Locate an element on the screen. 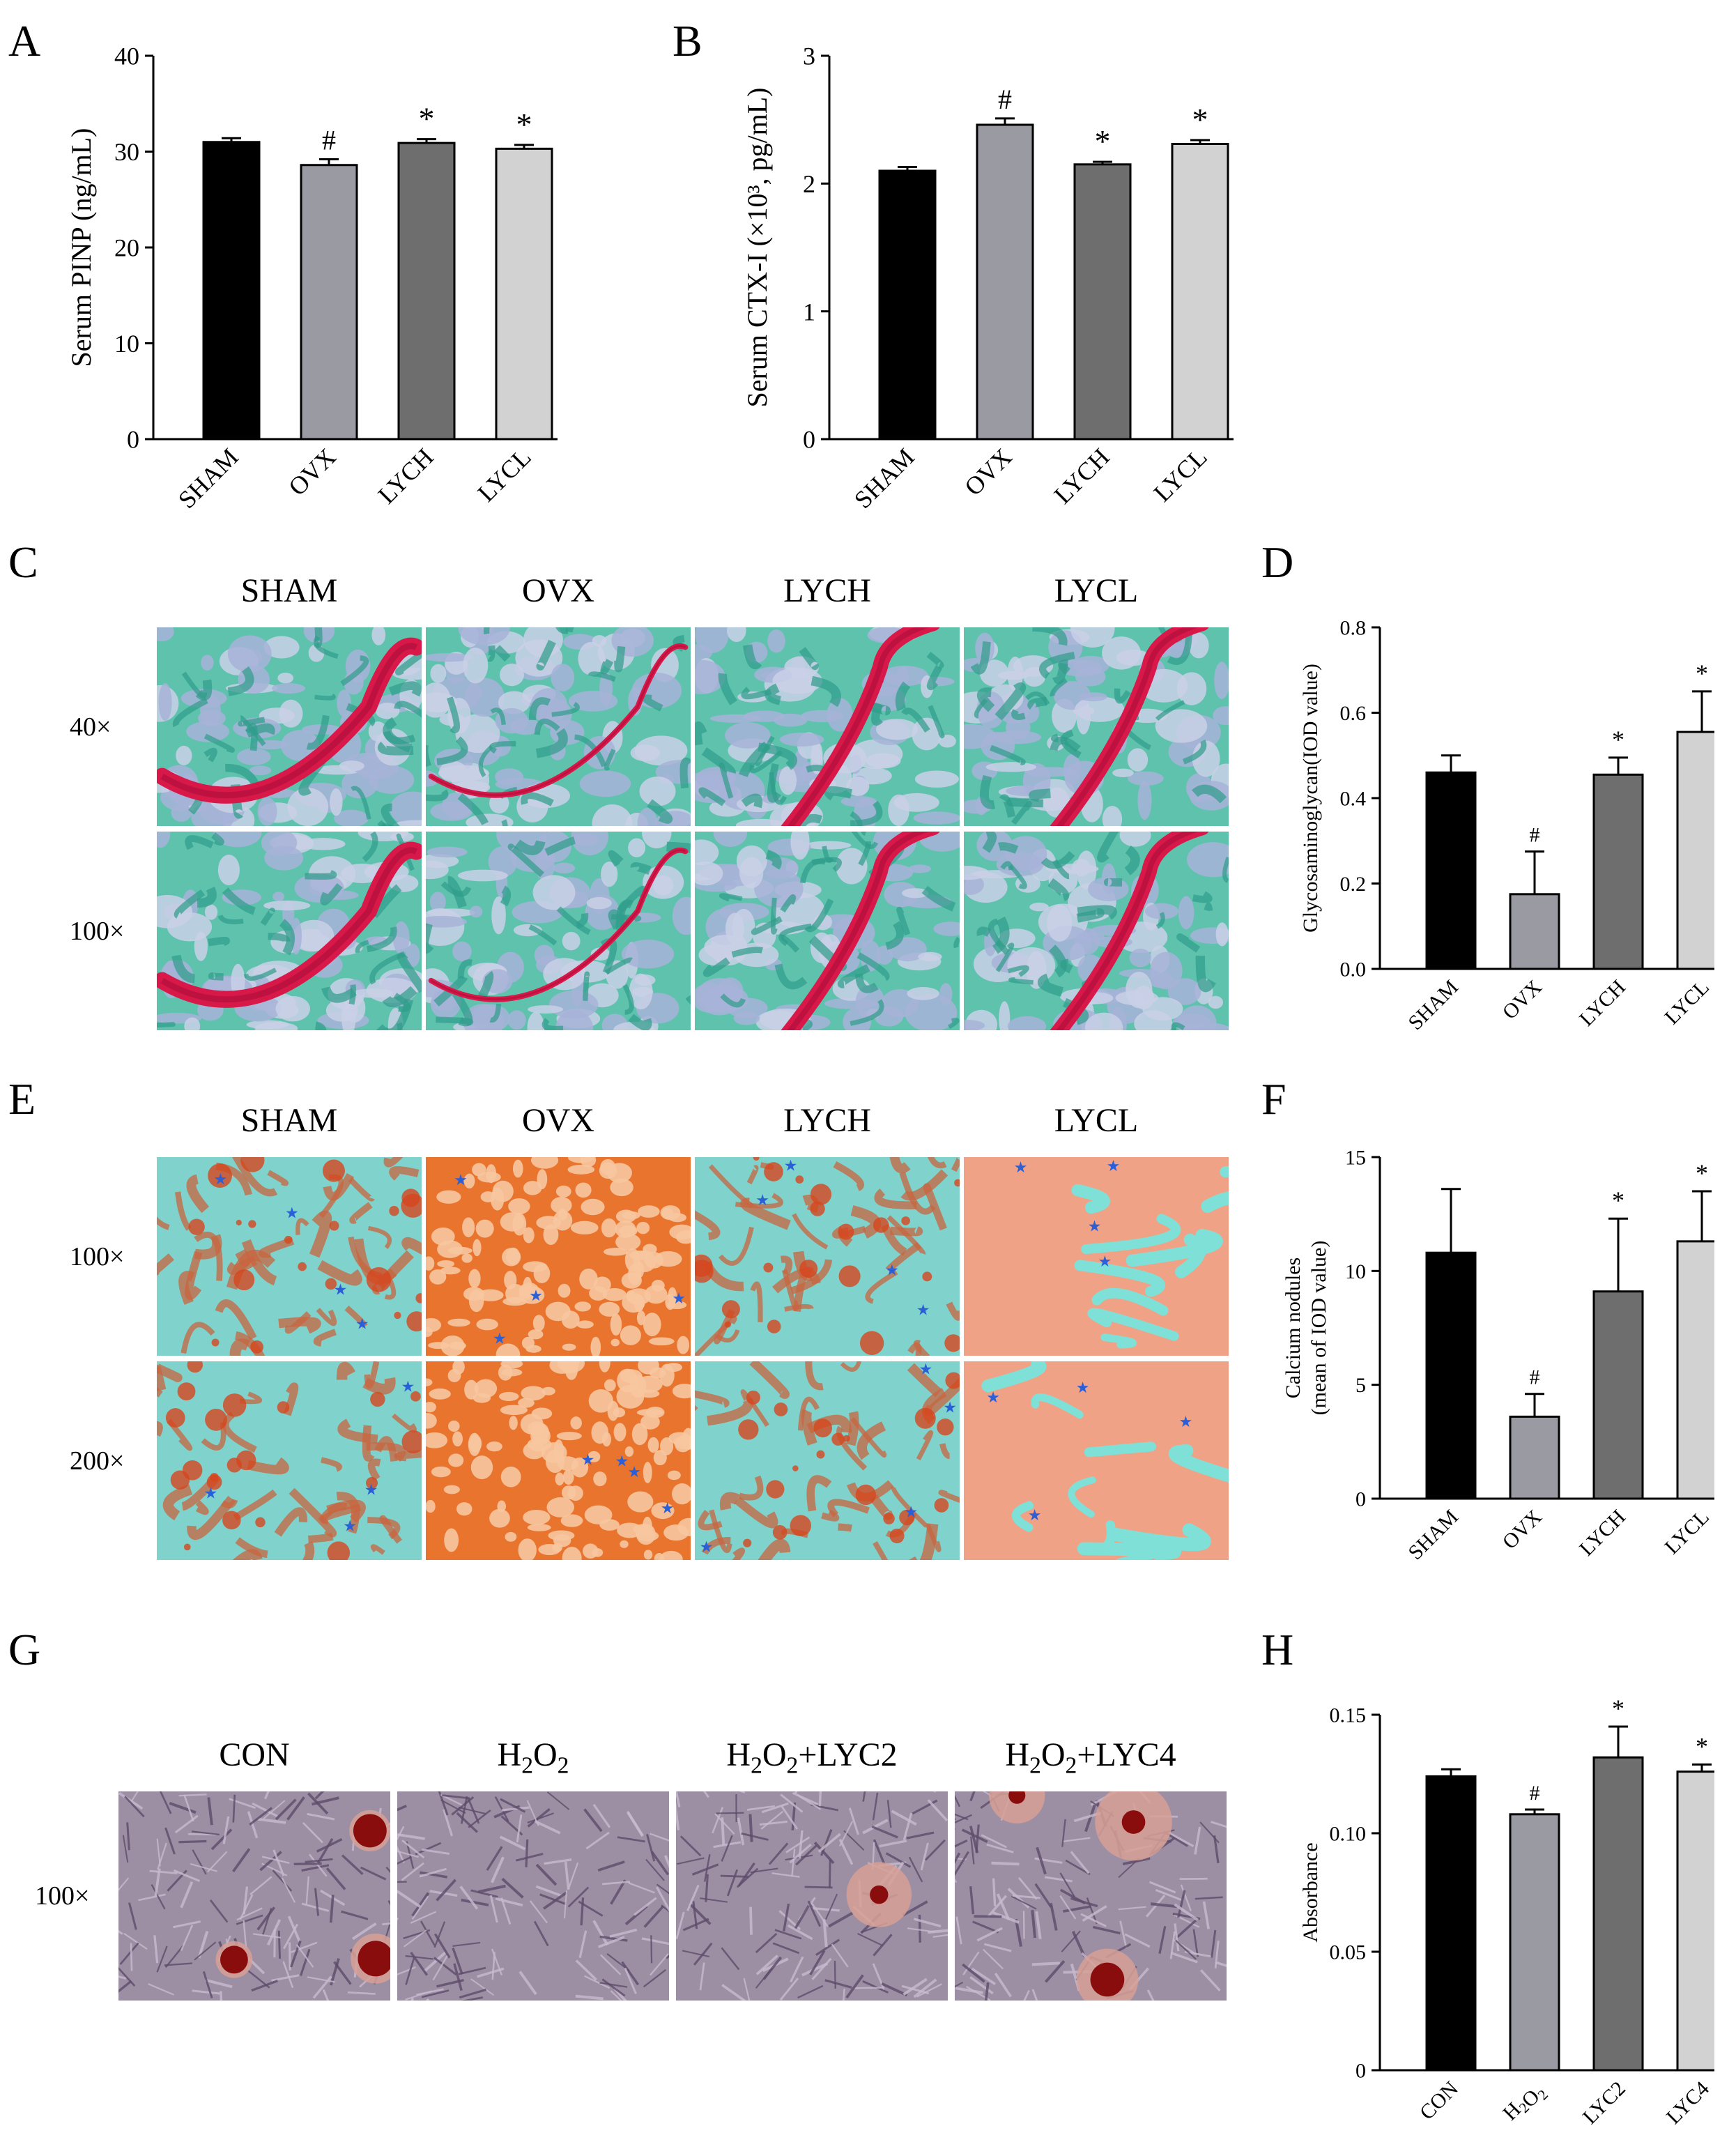 The width and height of the screenshot is (1736, 2149). panel-letter-f: F is located at coordinates (1273, 1099).